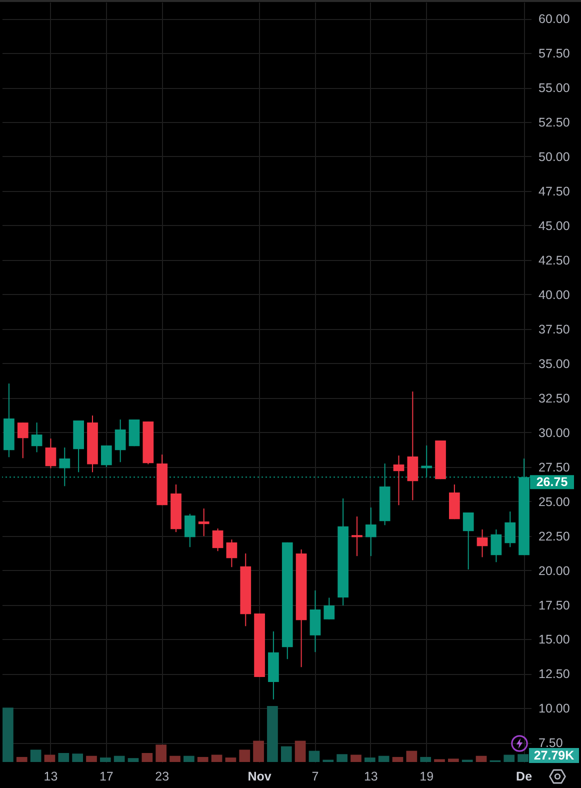 This screenshot has height=788, width=581. What do you see at coordinates (554, 398) in the screenshot?
I see `y-tick-label: 32.50` at bounding box center [554, 398].